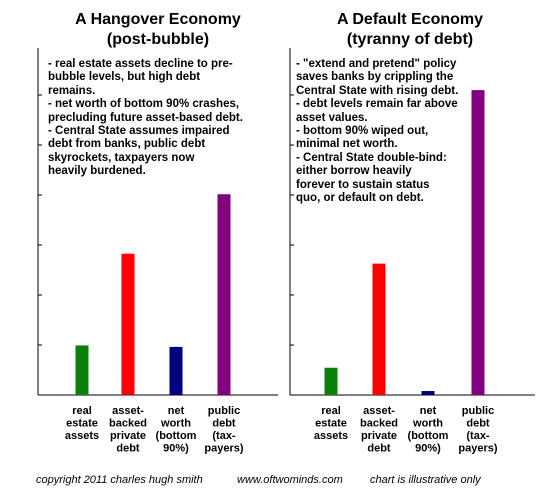  Describe the element at coordinates (410, 30) in the screenshot. I see `right-chart-title: A Default Economy (tyranny of debt)` at that location.